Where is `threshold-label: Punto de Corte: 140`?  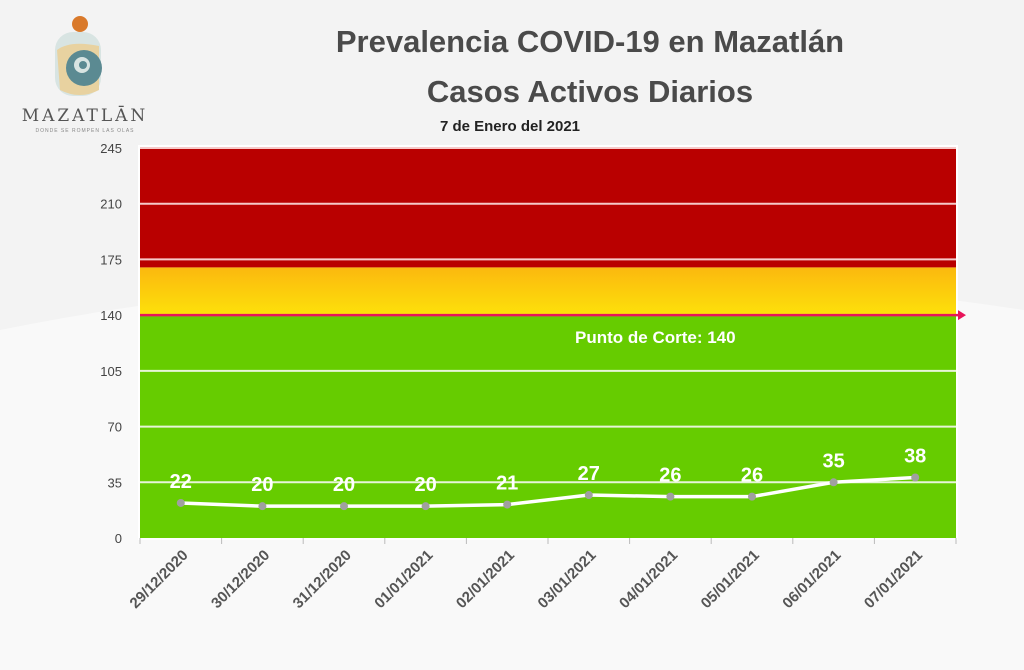
threshold-label: Punto de Corte: 140 is located at coordinates (655, 337).